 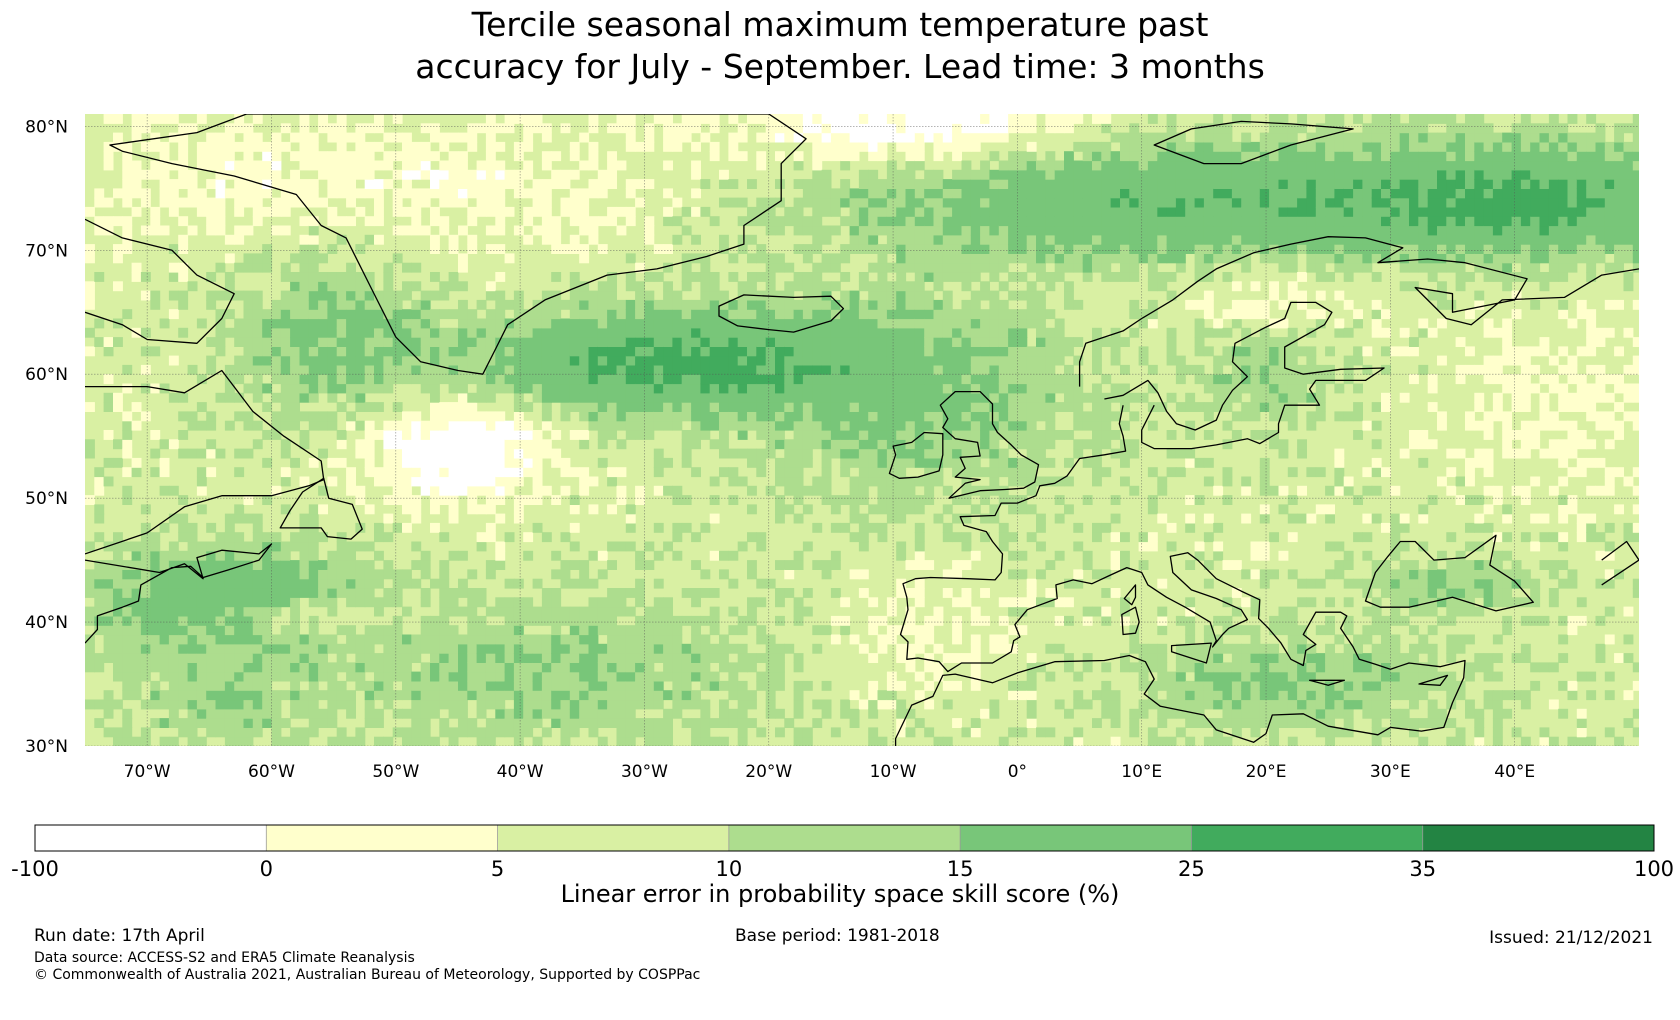 What do you see at coordinates (1449, 573) in the screenshot?
I see `black-sea-coastline` at bounding box center [1449, 573].